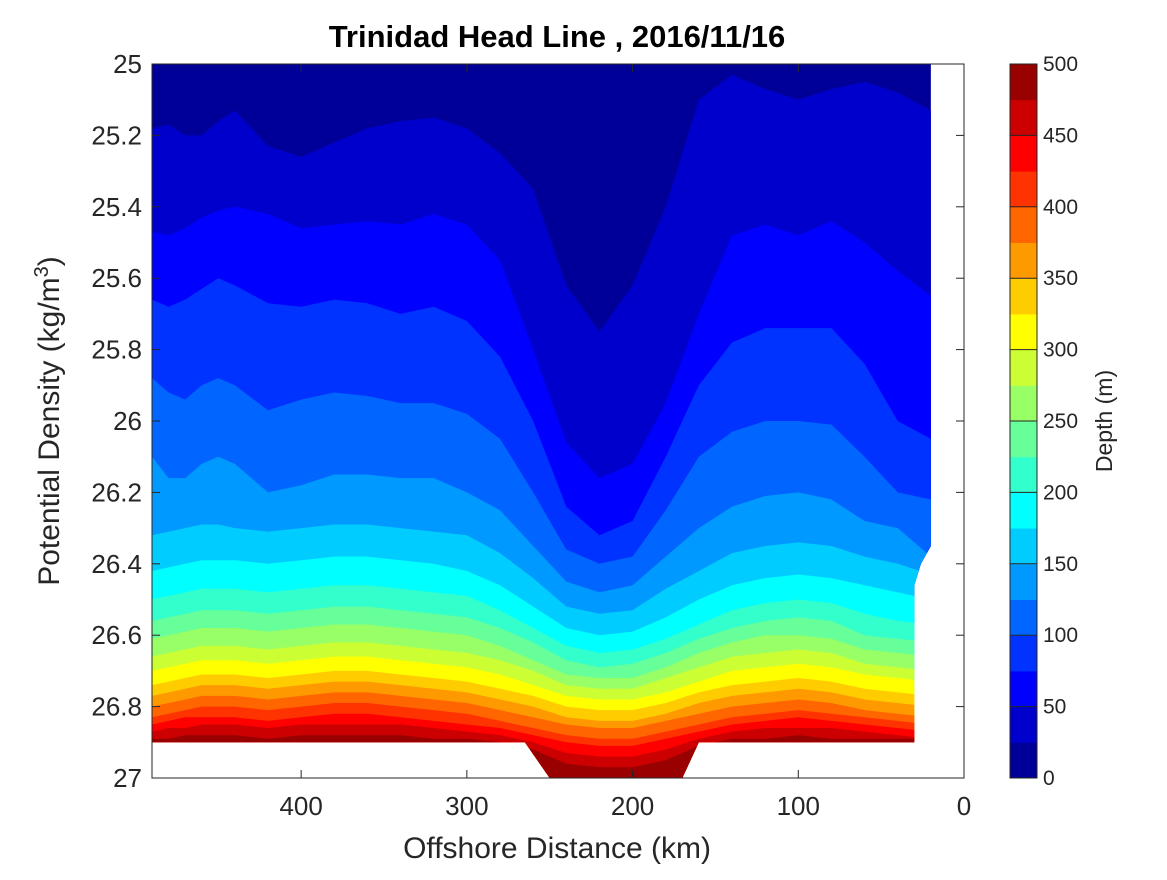 This screenshot has width=1167, height=880. Describe the element at coordinates (466, 806) in the screenshot. I see `x-tick-label: 300` at that location.